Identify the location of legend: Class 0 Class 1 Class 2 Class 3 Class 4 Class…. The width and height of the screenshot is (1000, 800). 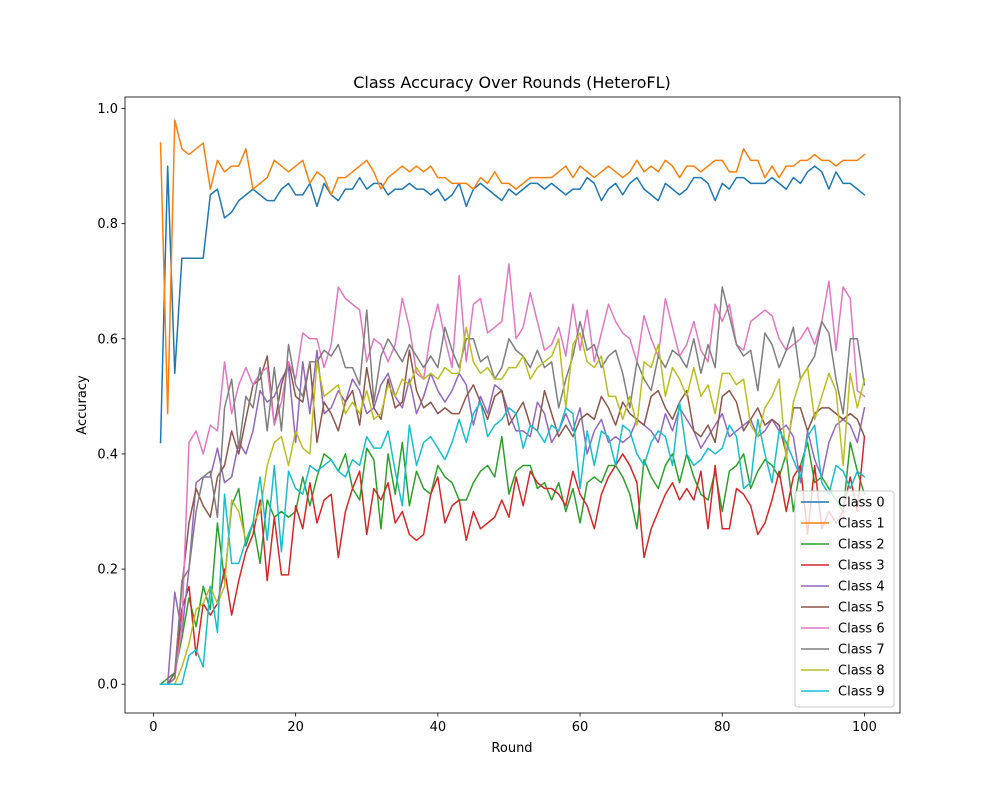
(844, 599).